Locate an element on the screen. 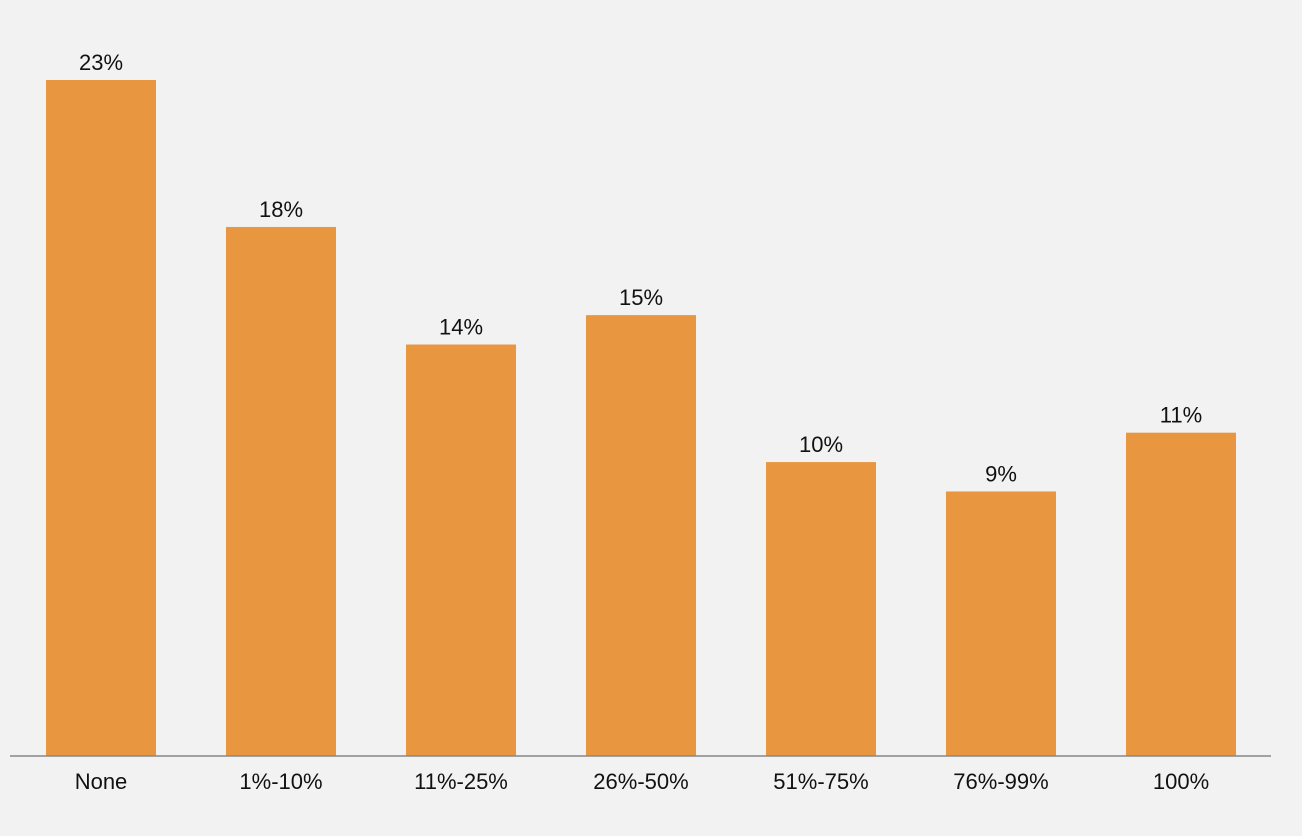 The width and height of the screenshot is (1302, 836). data-label: 10% is located at coordinates (821, 444).